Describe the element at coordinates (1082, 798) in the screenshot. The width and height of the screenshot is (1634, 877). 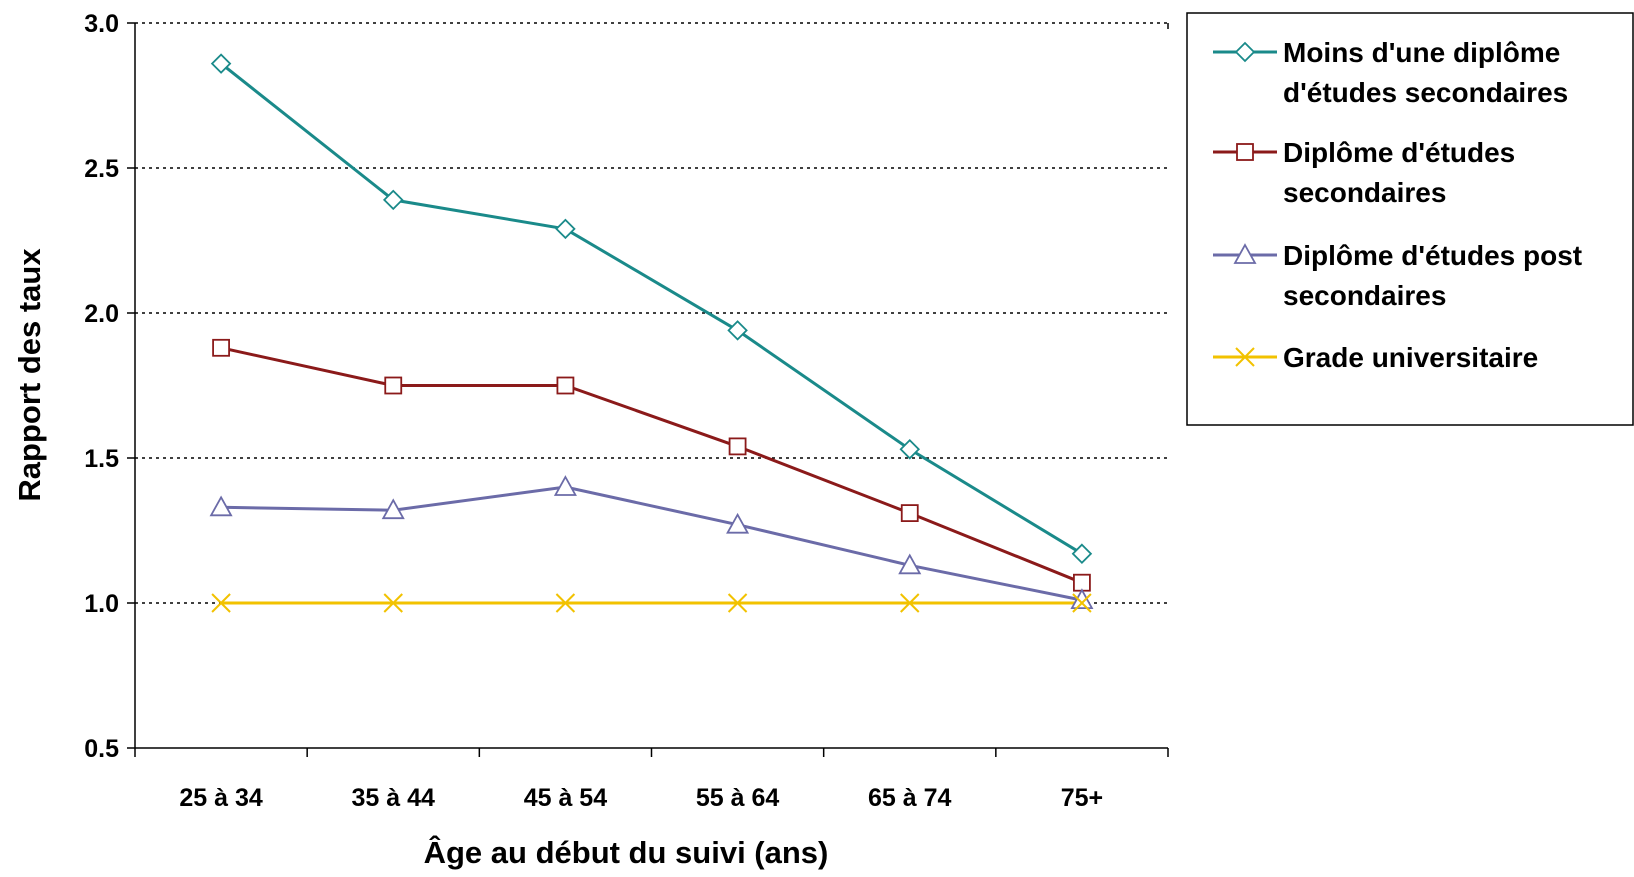
I see `x-tick-label: 75+` at that location.